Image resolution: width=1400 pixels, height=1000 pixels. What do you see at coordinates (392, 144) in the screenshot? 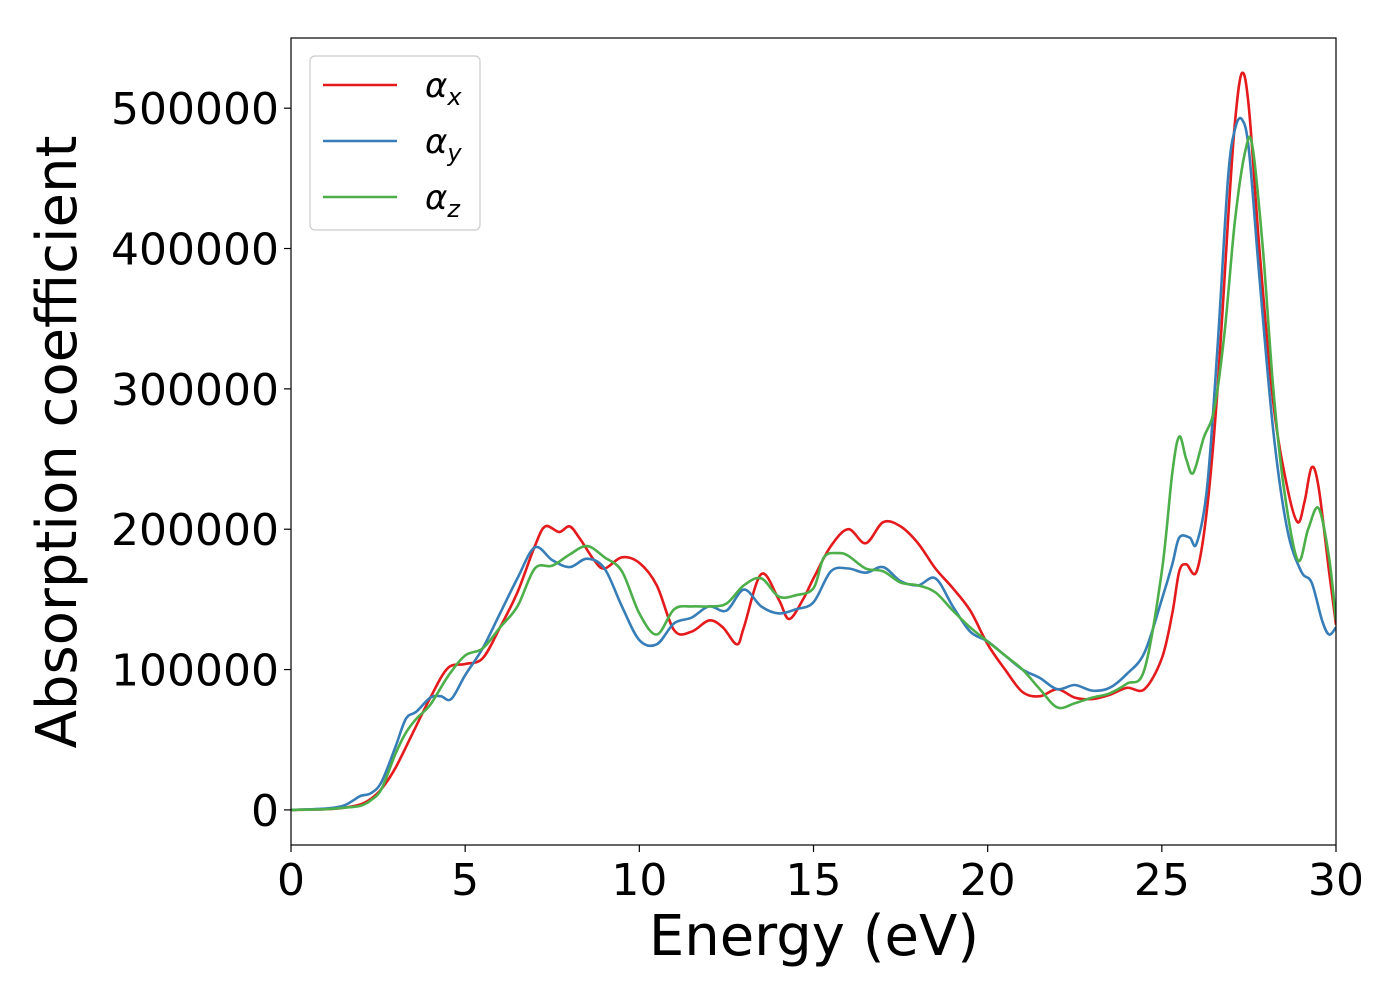
I see `legend-entries: αx αy αz` at bounding box center [392, 144].